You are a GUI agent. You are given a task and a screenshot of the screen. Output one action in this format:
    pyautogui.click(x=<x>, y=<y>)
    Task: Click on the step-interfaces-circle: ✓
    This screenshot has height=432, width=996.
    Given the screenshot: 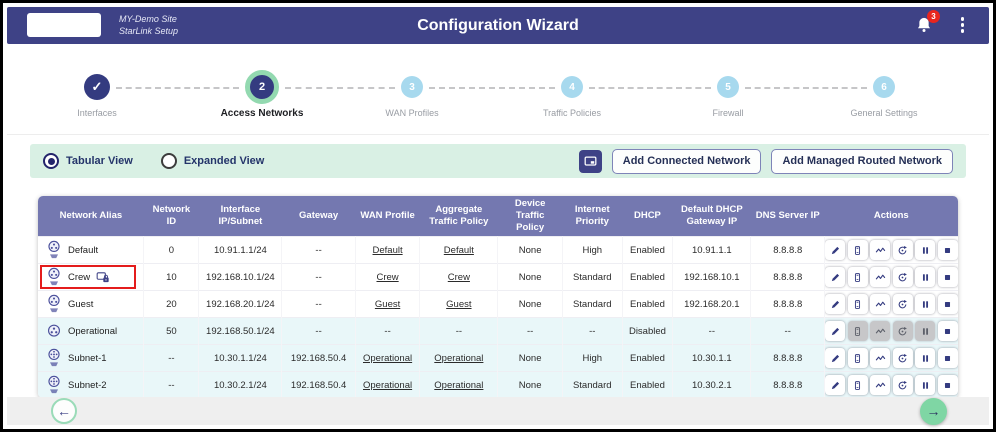 What is the action you would take?
    pyautogui.click(x=97, y=87)
    